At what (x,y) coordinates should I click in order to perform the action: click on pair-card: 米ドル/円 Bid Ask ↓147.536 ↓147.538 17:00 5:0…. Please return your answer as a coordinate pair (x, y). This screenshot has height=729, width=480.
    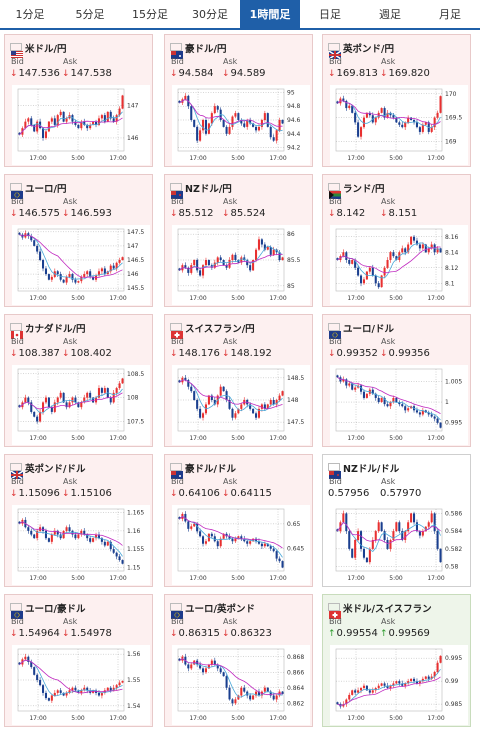
    Looking at the image, I should click on (78, 100).